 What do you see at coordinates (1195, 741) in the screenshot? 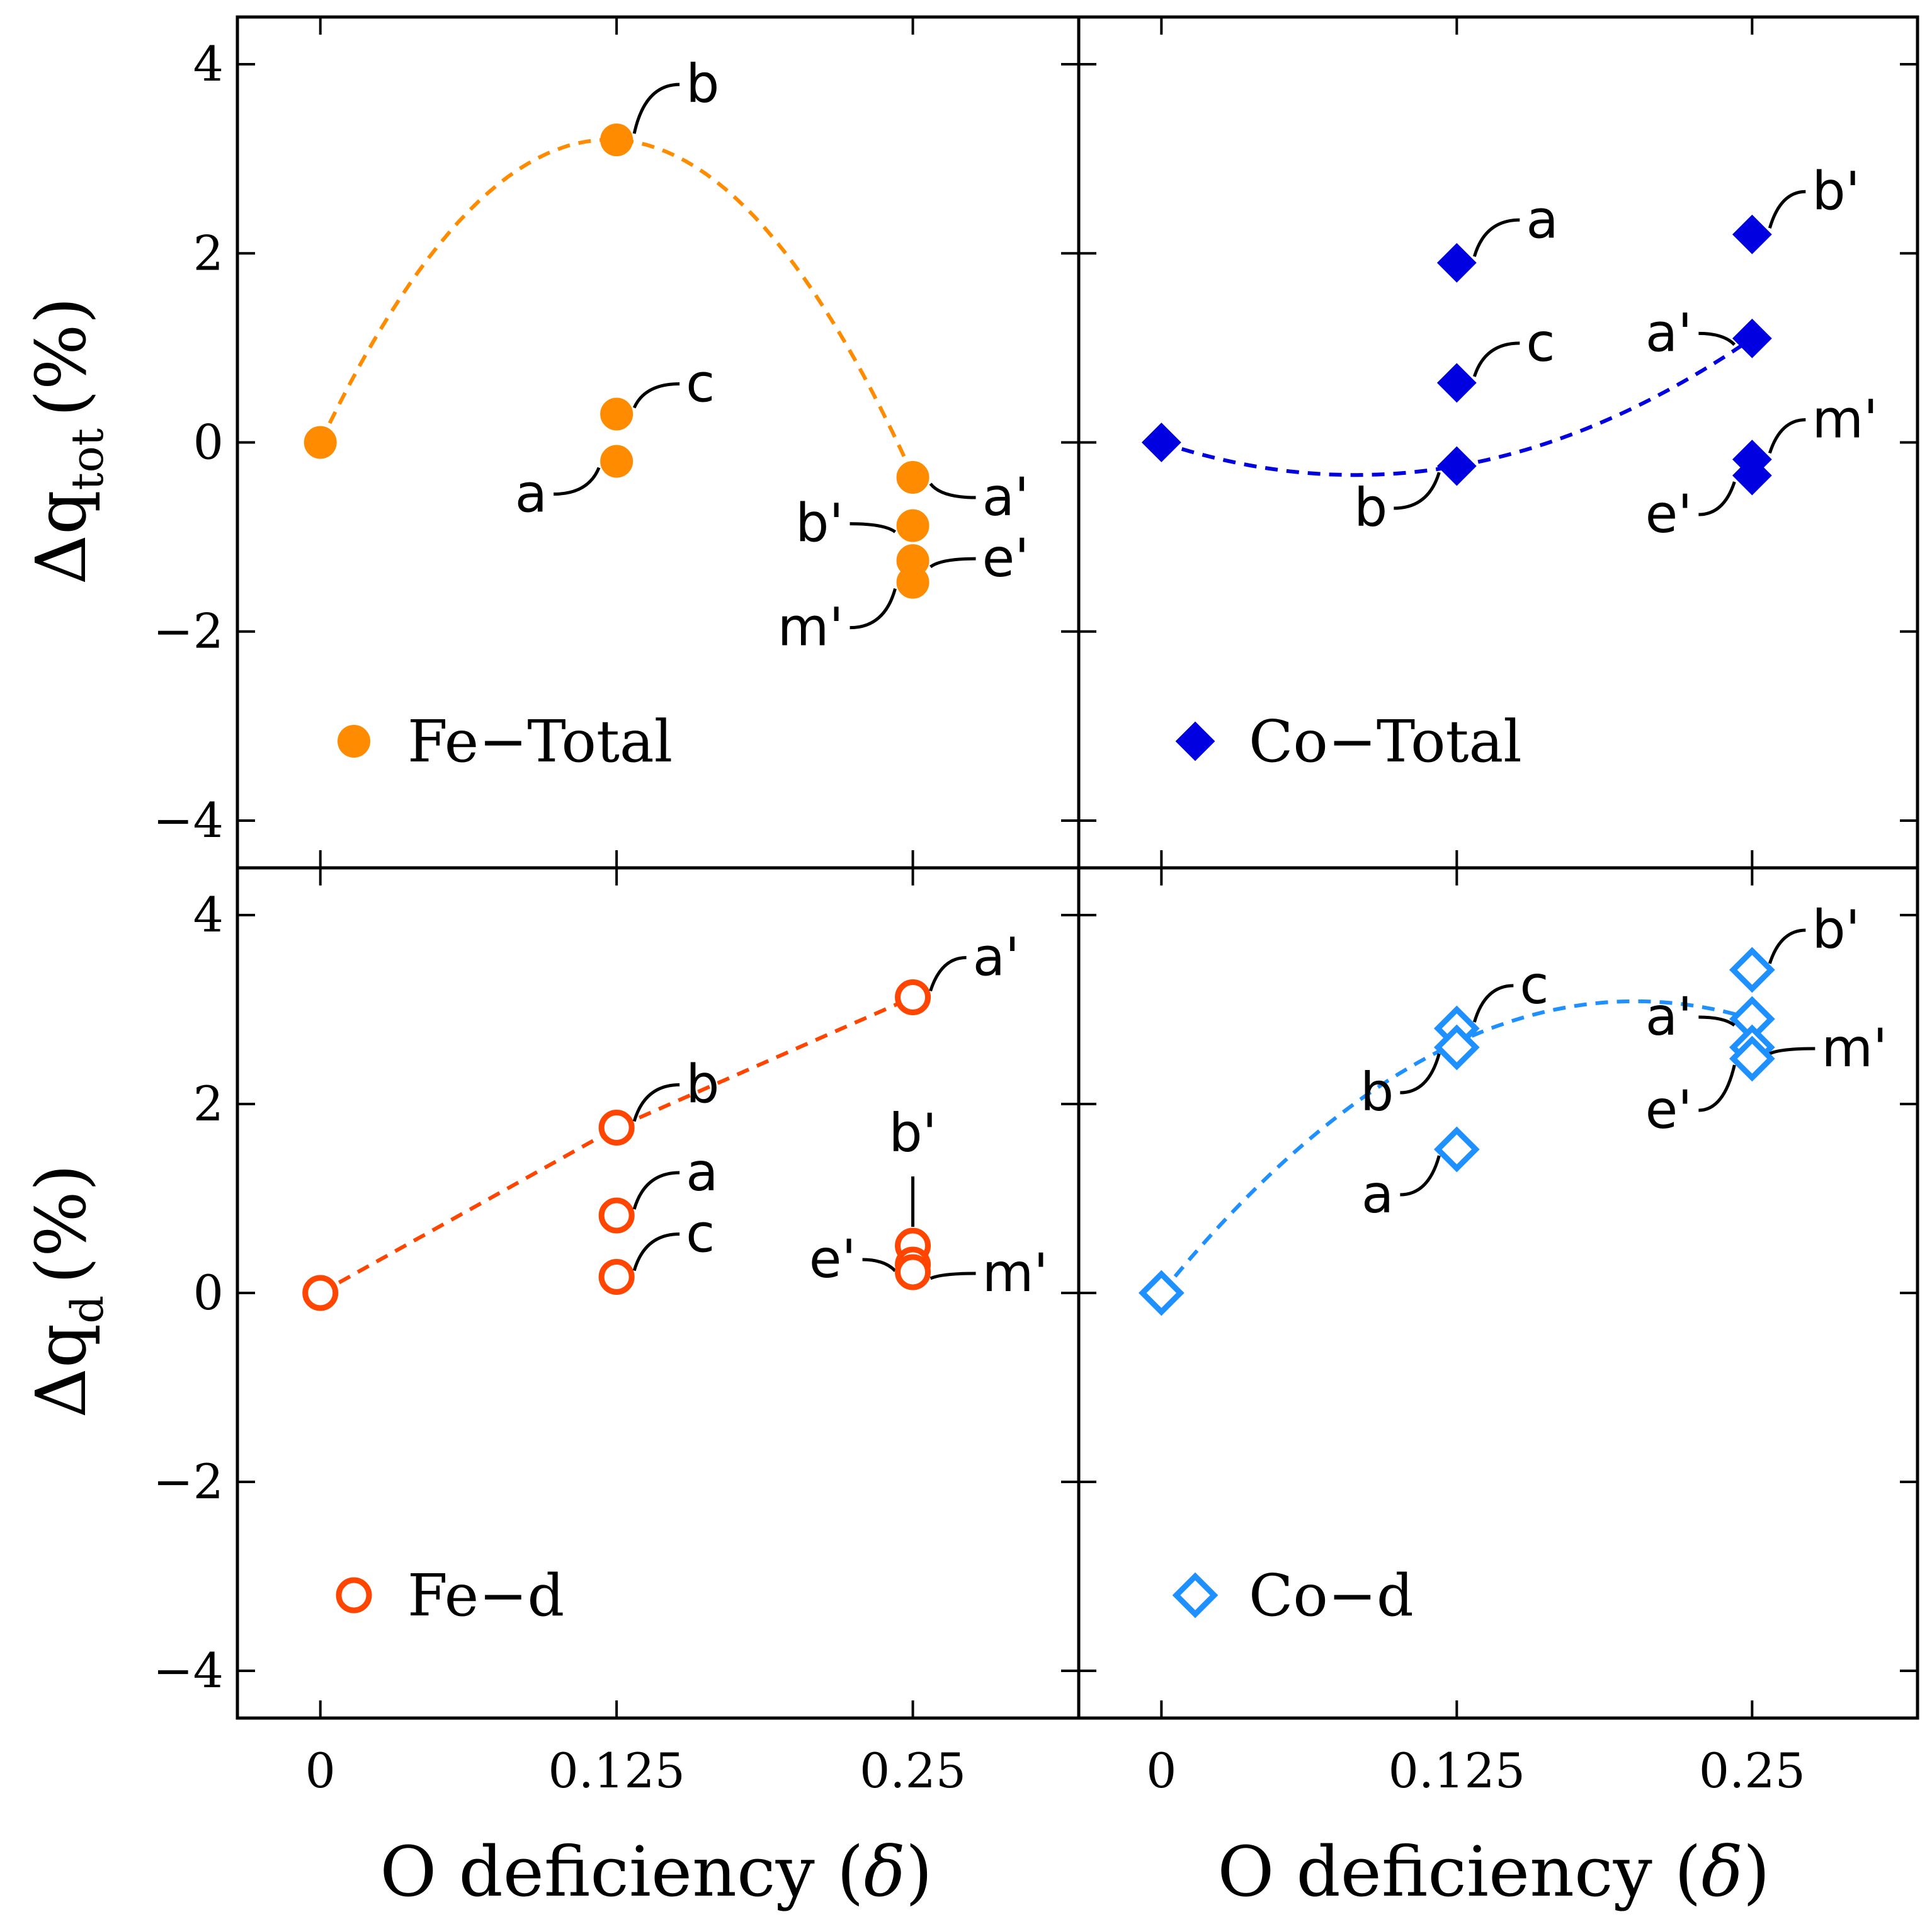
I see `co-total-legend-marker` at bounding box center [1195, 741].